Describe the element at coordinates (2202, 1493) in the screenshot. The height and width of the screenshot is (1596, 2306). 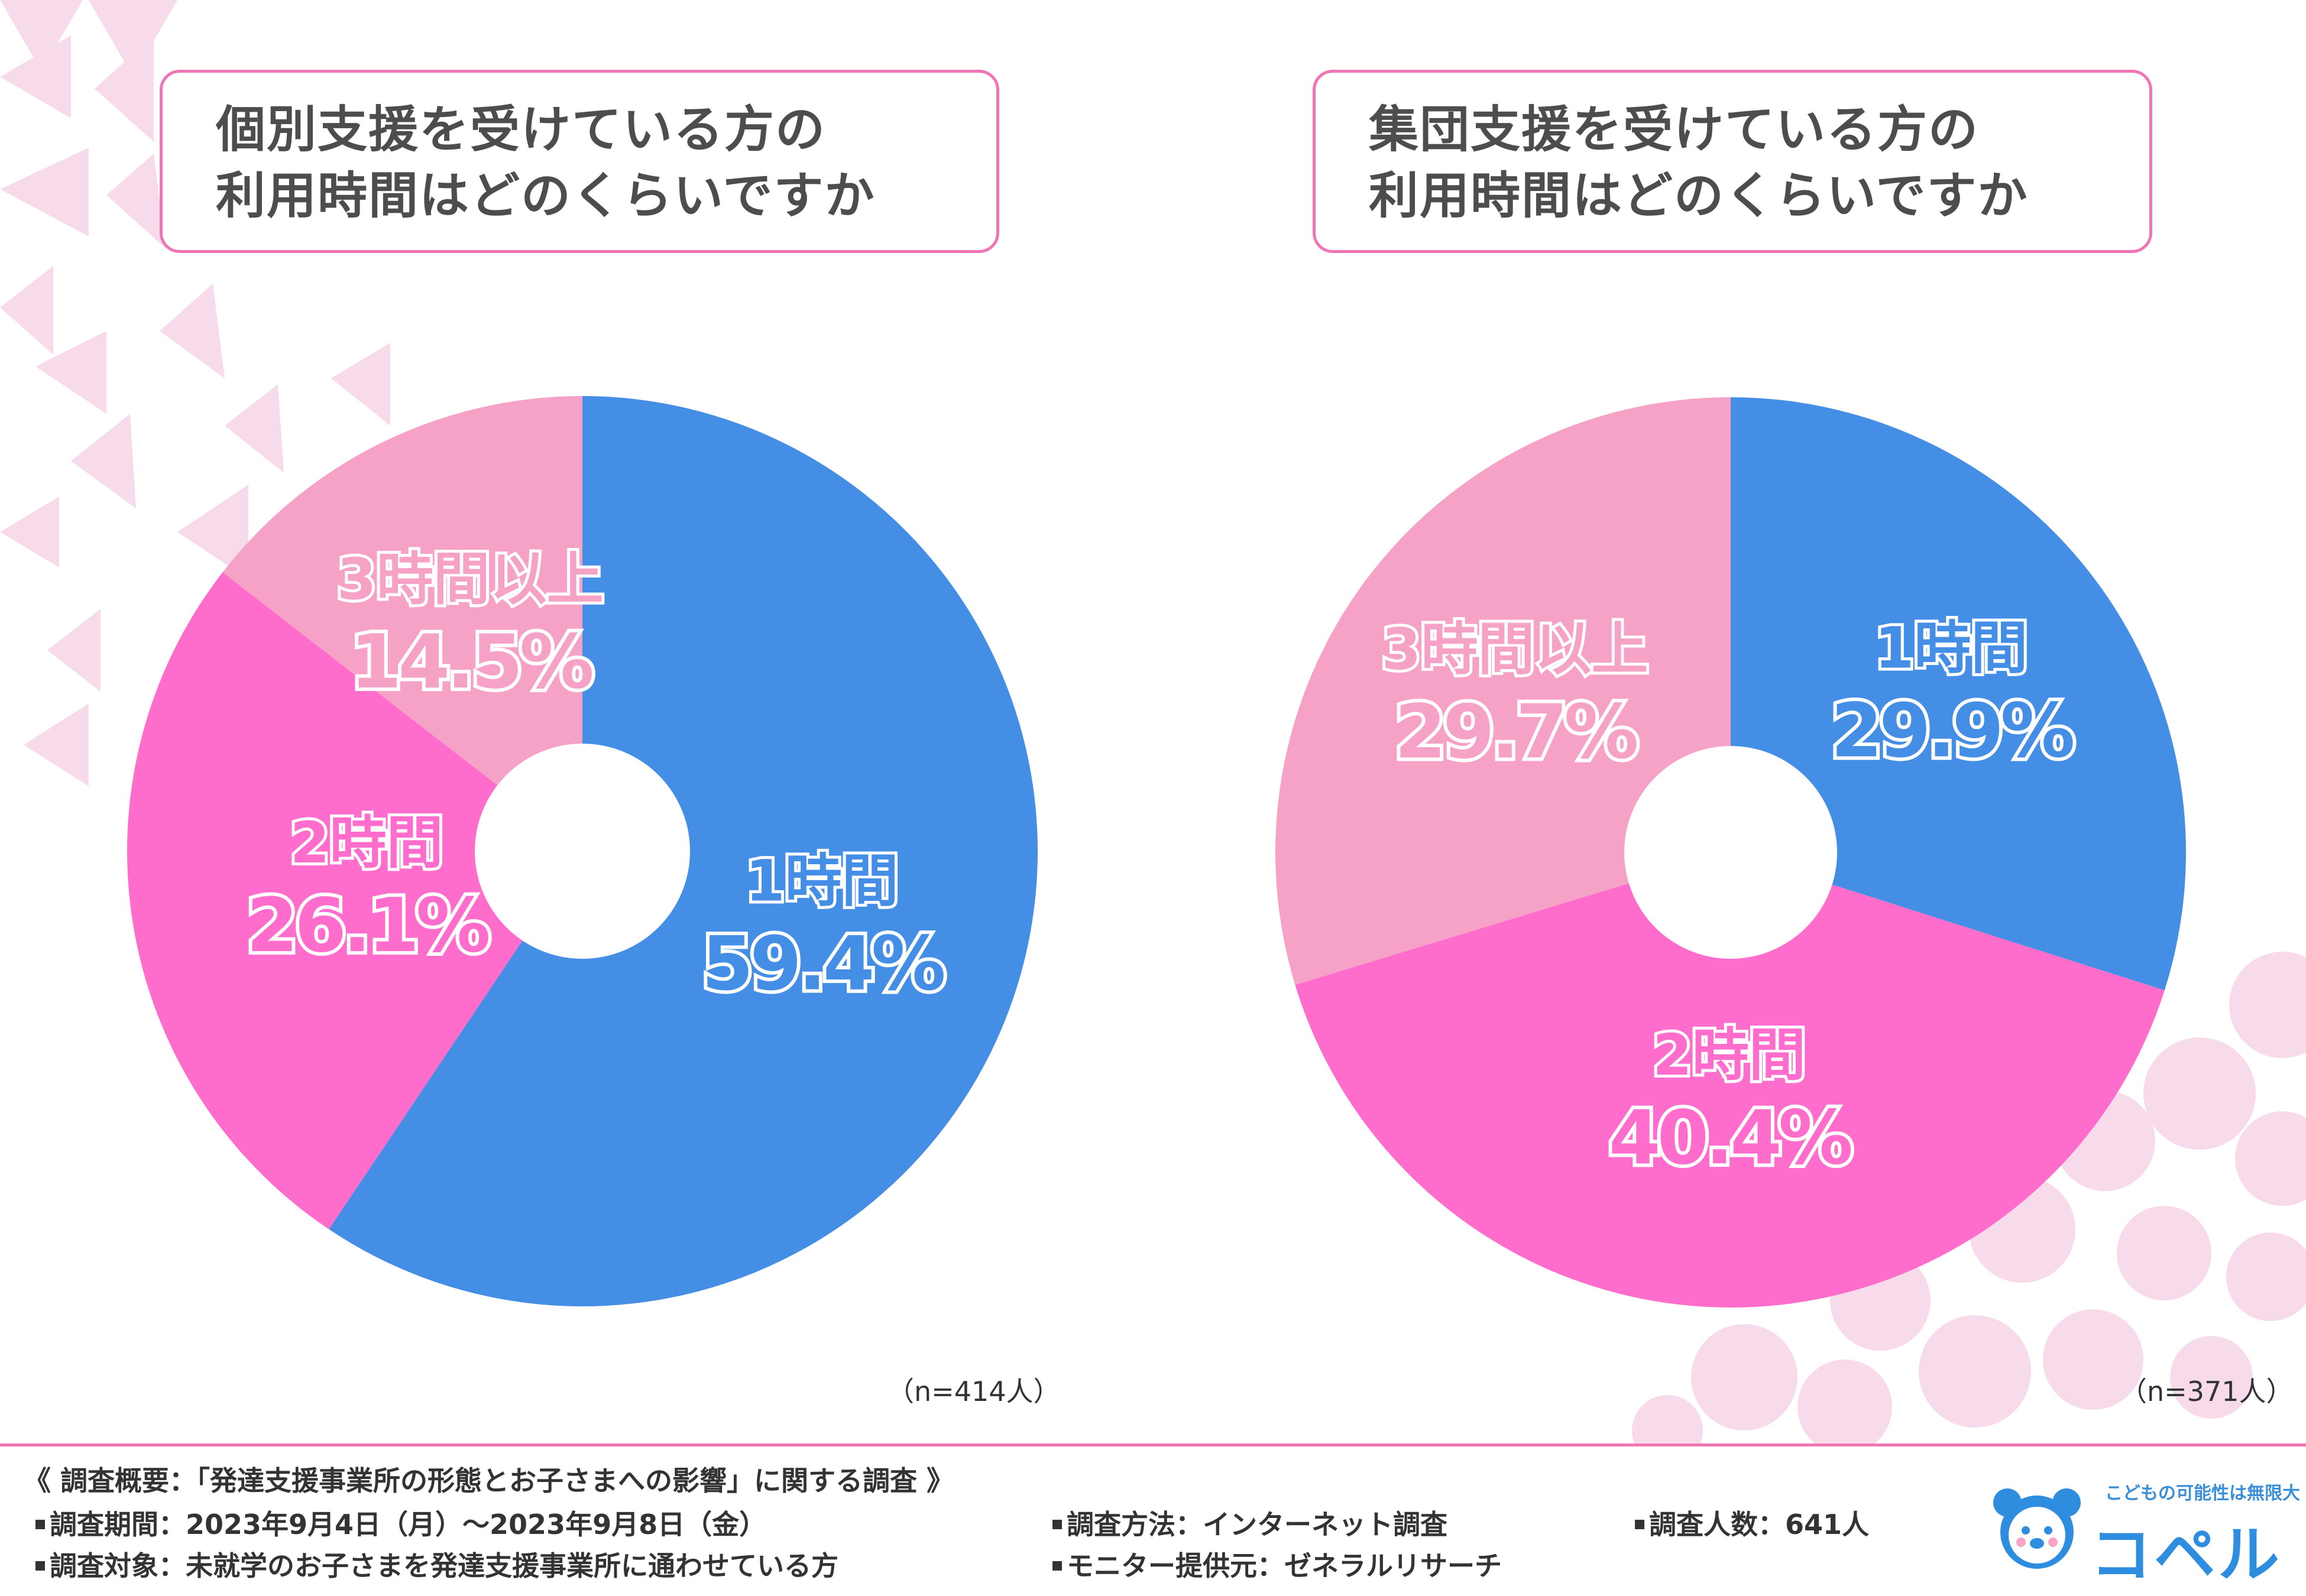
I see `logo-tagline: こどもの可能性は無限大` at that location.